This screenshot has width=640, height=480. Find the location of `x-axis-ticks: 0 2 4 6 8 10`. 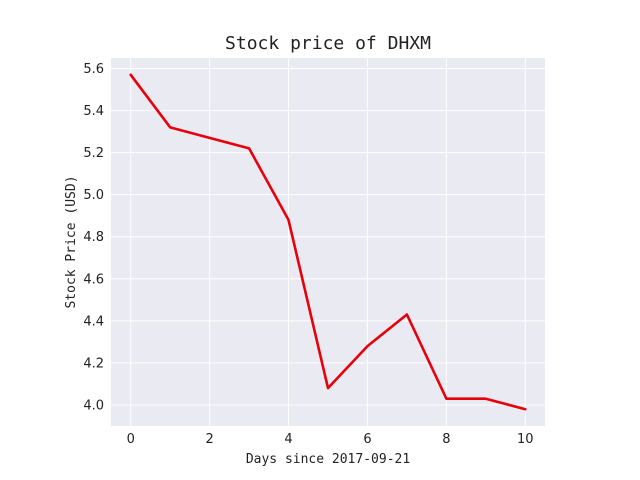

x-axis-ticks: 0 2 4 6 8 10 is located at coordinates (330, 439).